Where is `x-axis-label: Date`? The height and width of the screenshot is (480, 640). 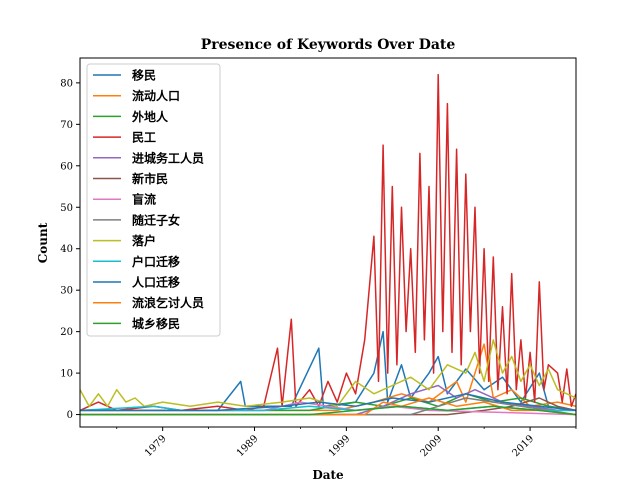 x-axis-label: Date is located at coordinates (328, 474).